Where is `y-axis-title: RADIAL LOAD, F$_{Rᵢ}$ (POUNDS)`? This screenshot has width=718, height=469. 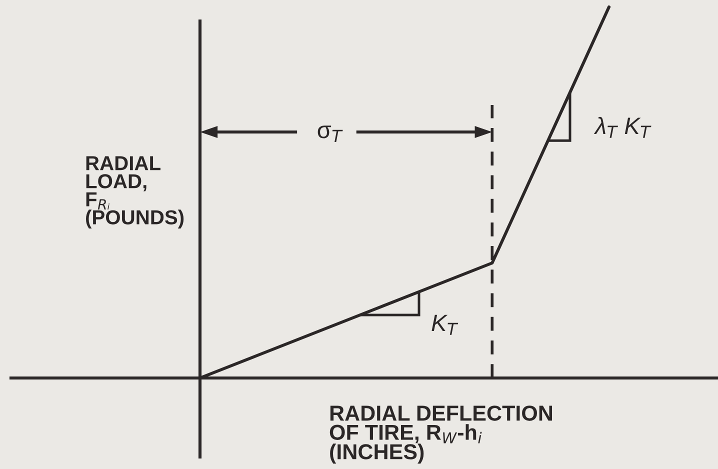
y-axis-title: RADIAL LOAD, F$_{Rᵢ}$ (POUNDS) is located at coordinates (135, 192).